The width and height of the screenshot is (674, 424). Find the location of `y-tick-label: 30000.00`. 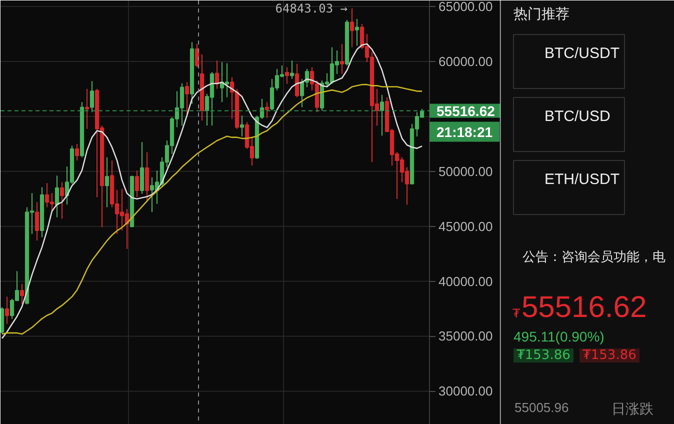

y-tick-label: 30000.00 is located at coordinates (465, 391).